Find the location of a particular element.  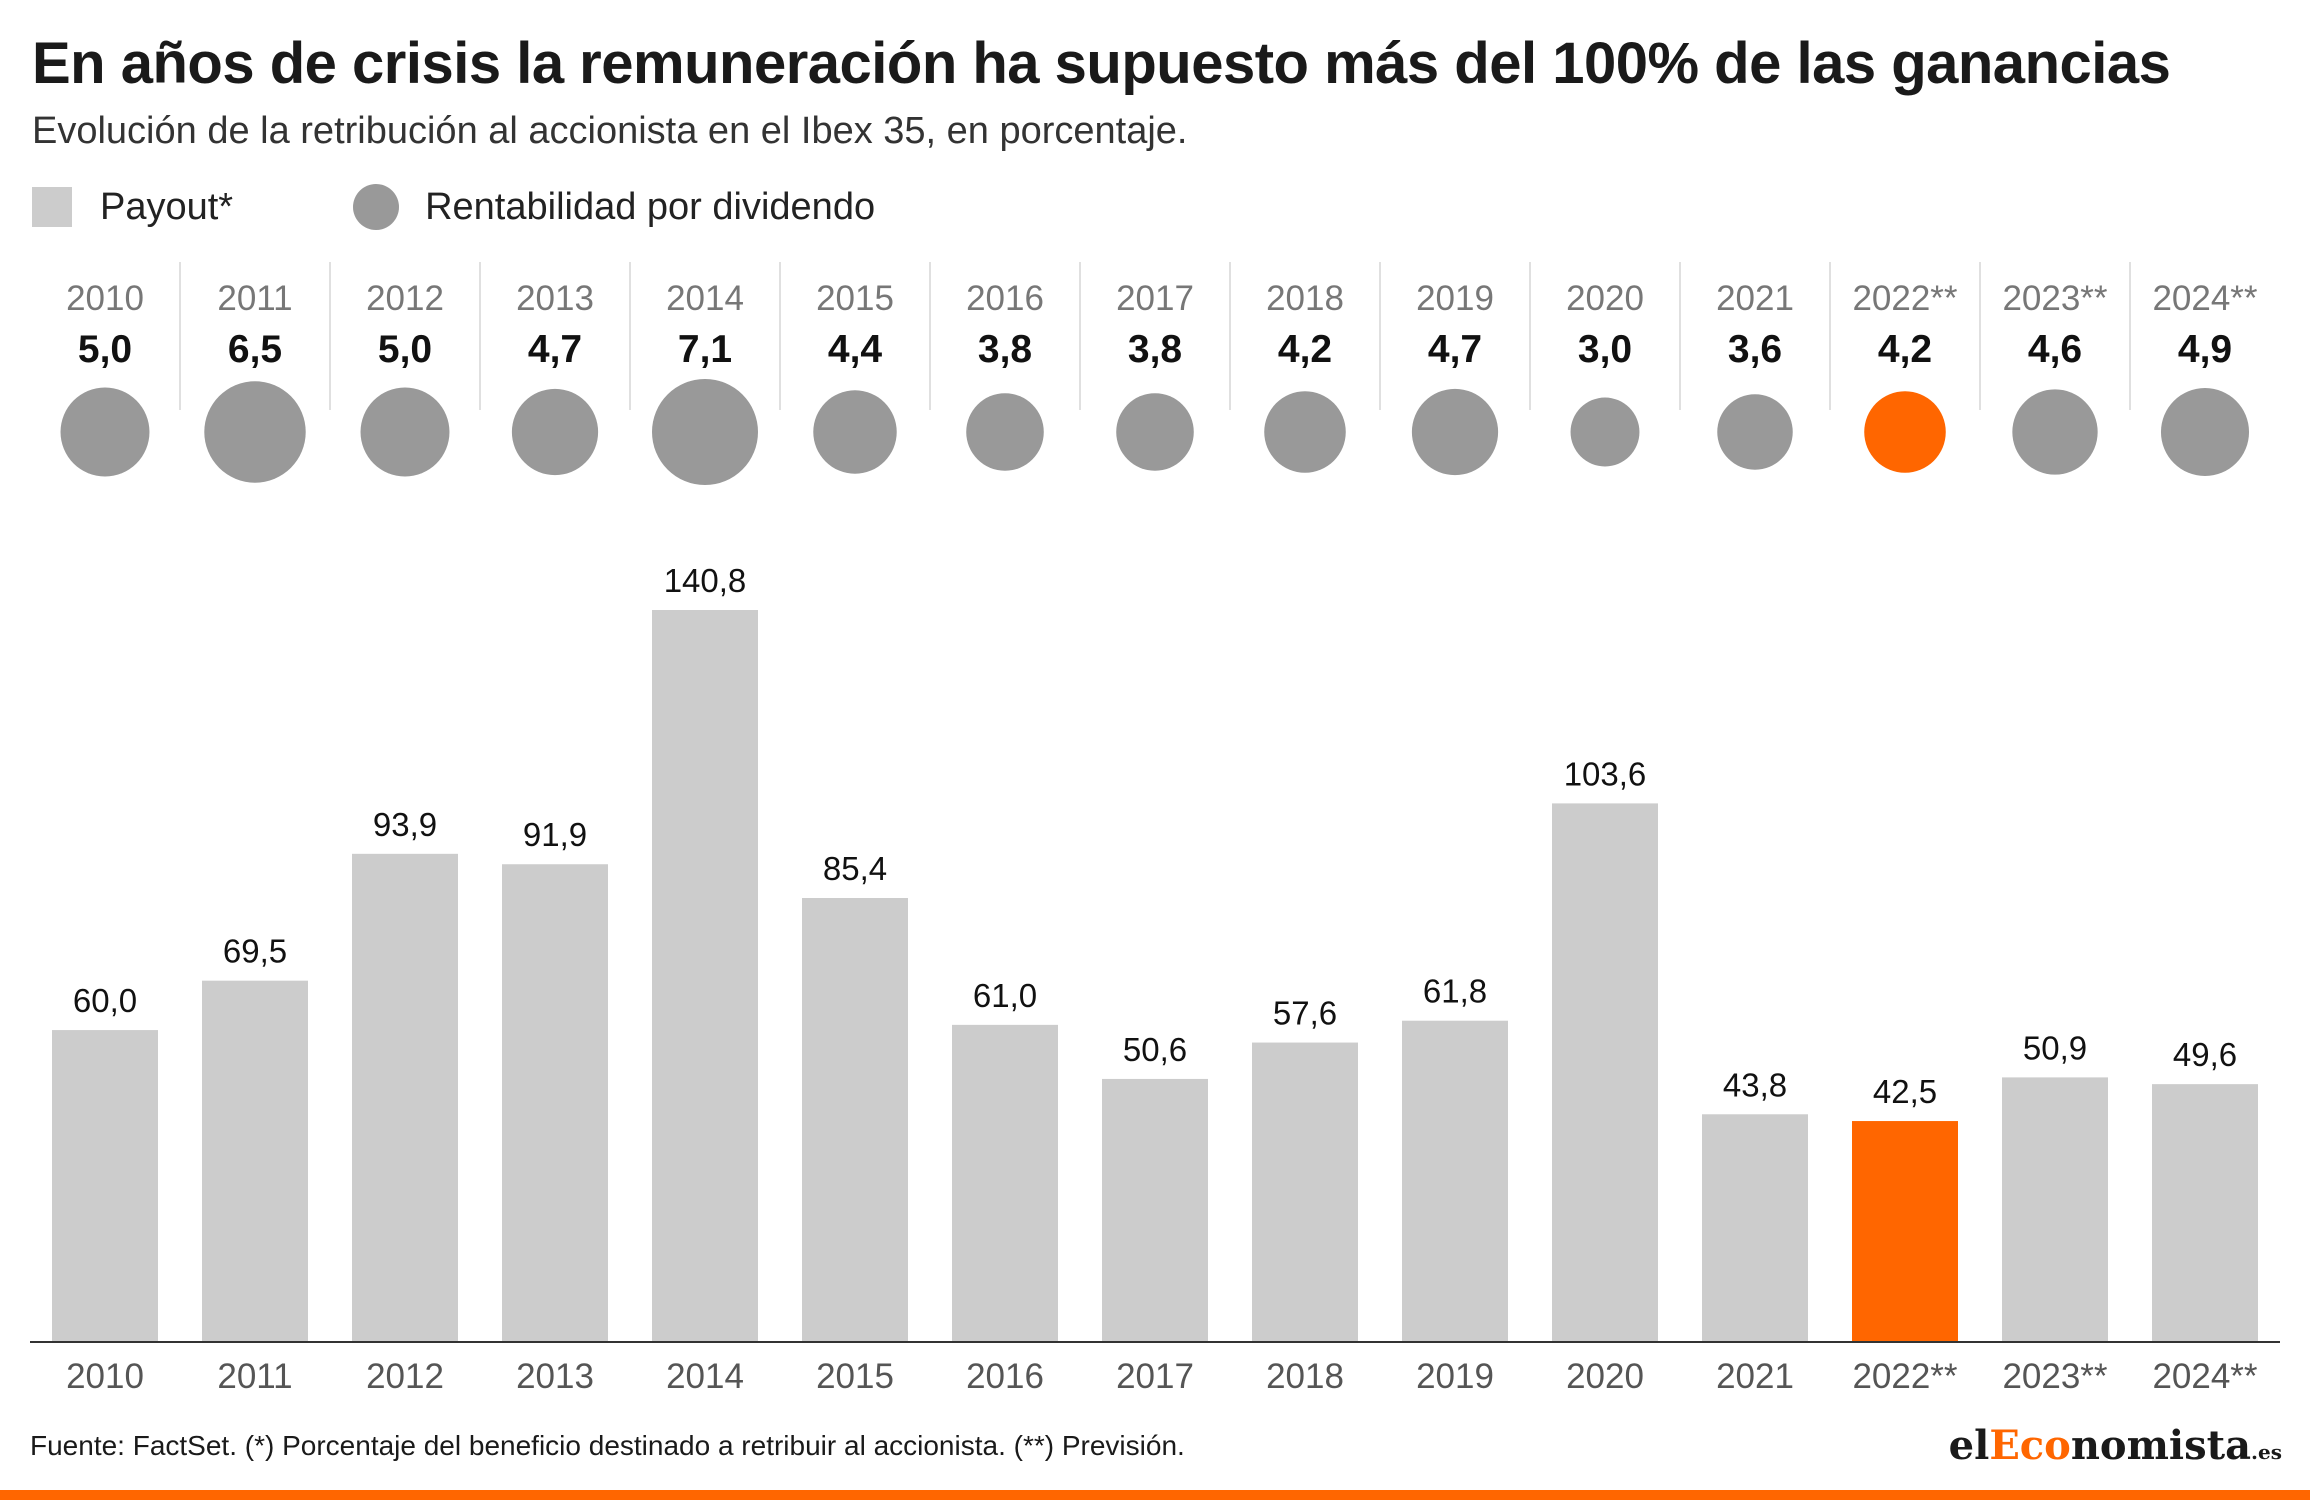

payout-value-label: 69,5 is located at coordinates (255, 951).